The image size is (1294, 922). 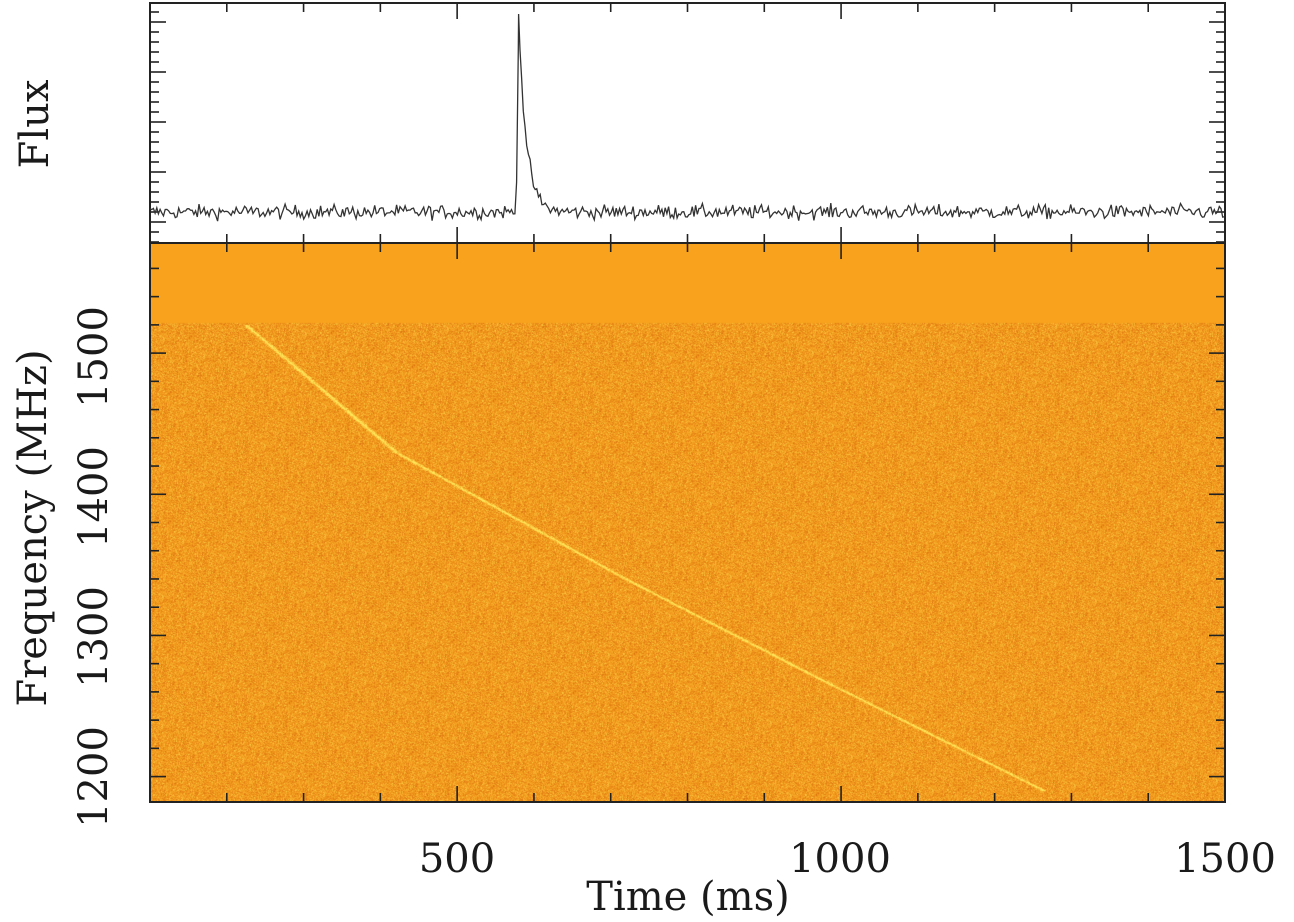 I want to click on y-tick-label-1400: 1400, so click(x=94, y=497).